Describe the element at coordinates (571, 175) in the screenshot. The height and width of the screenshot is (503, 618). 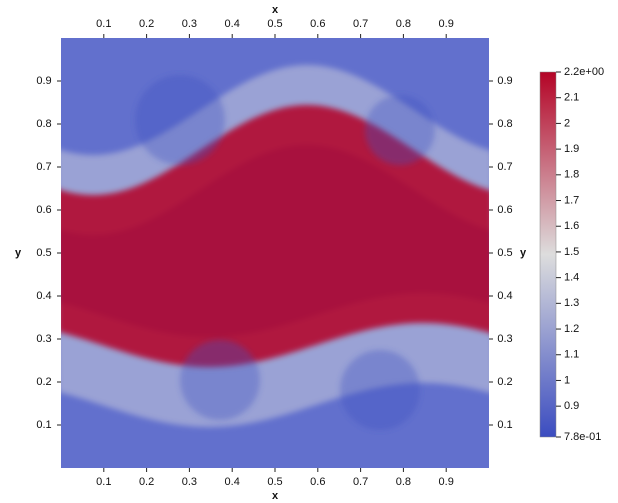
I see `colorbar-tick-label: 1.8` at that location.